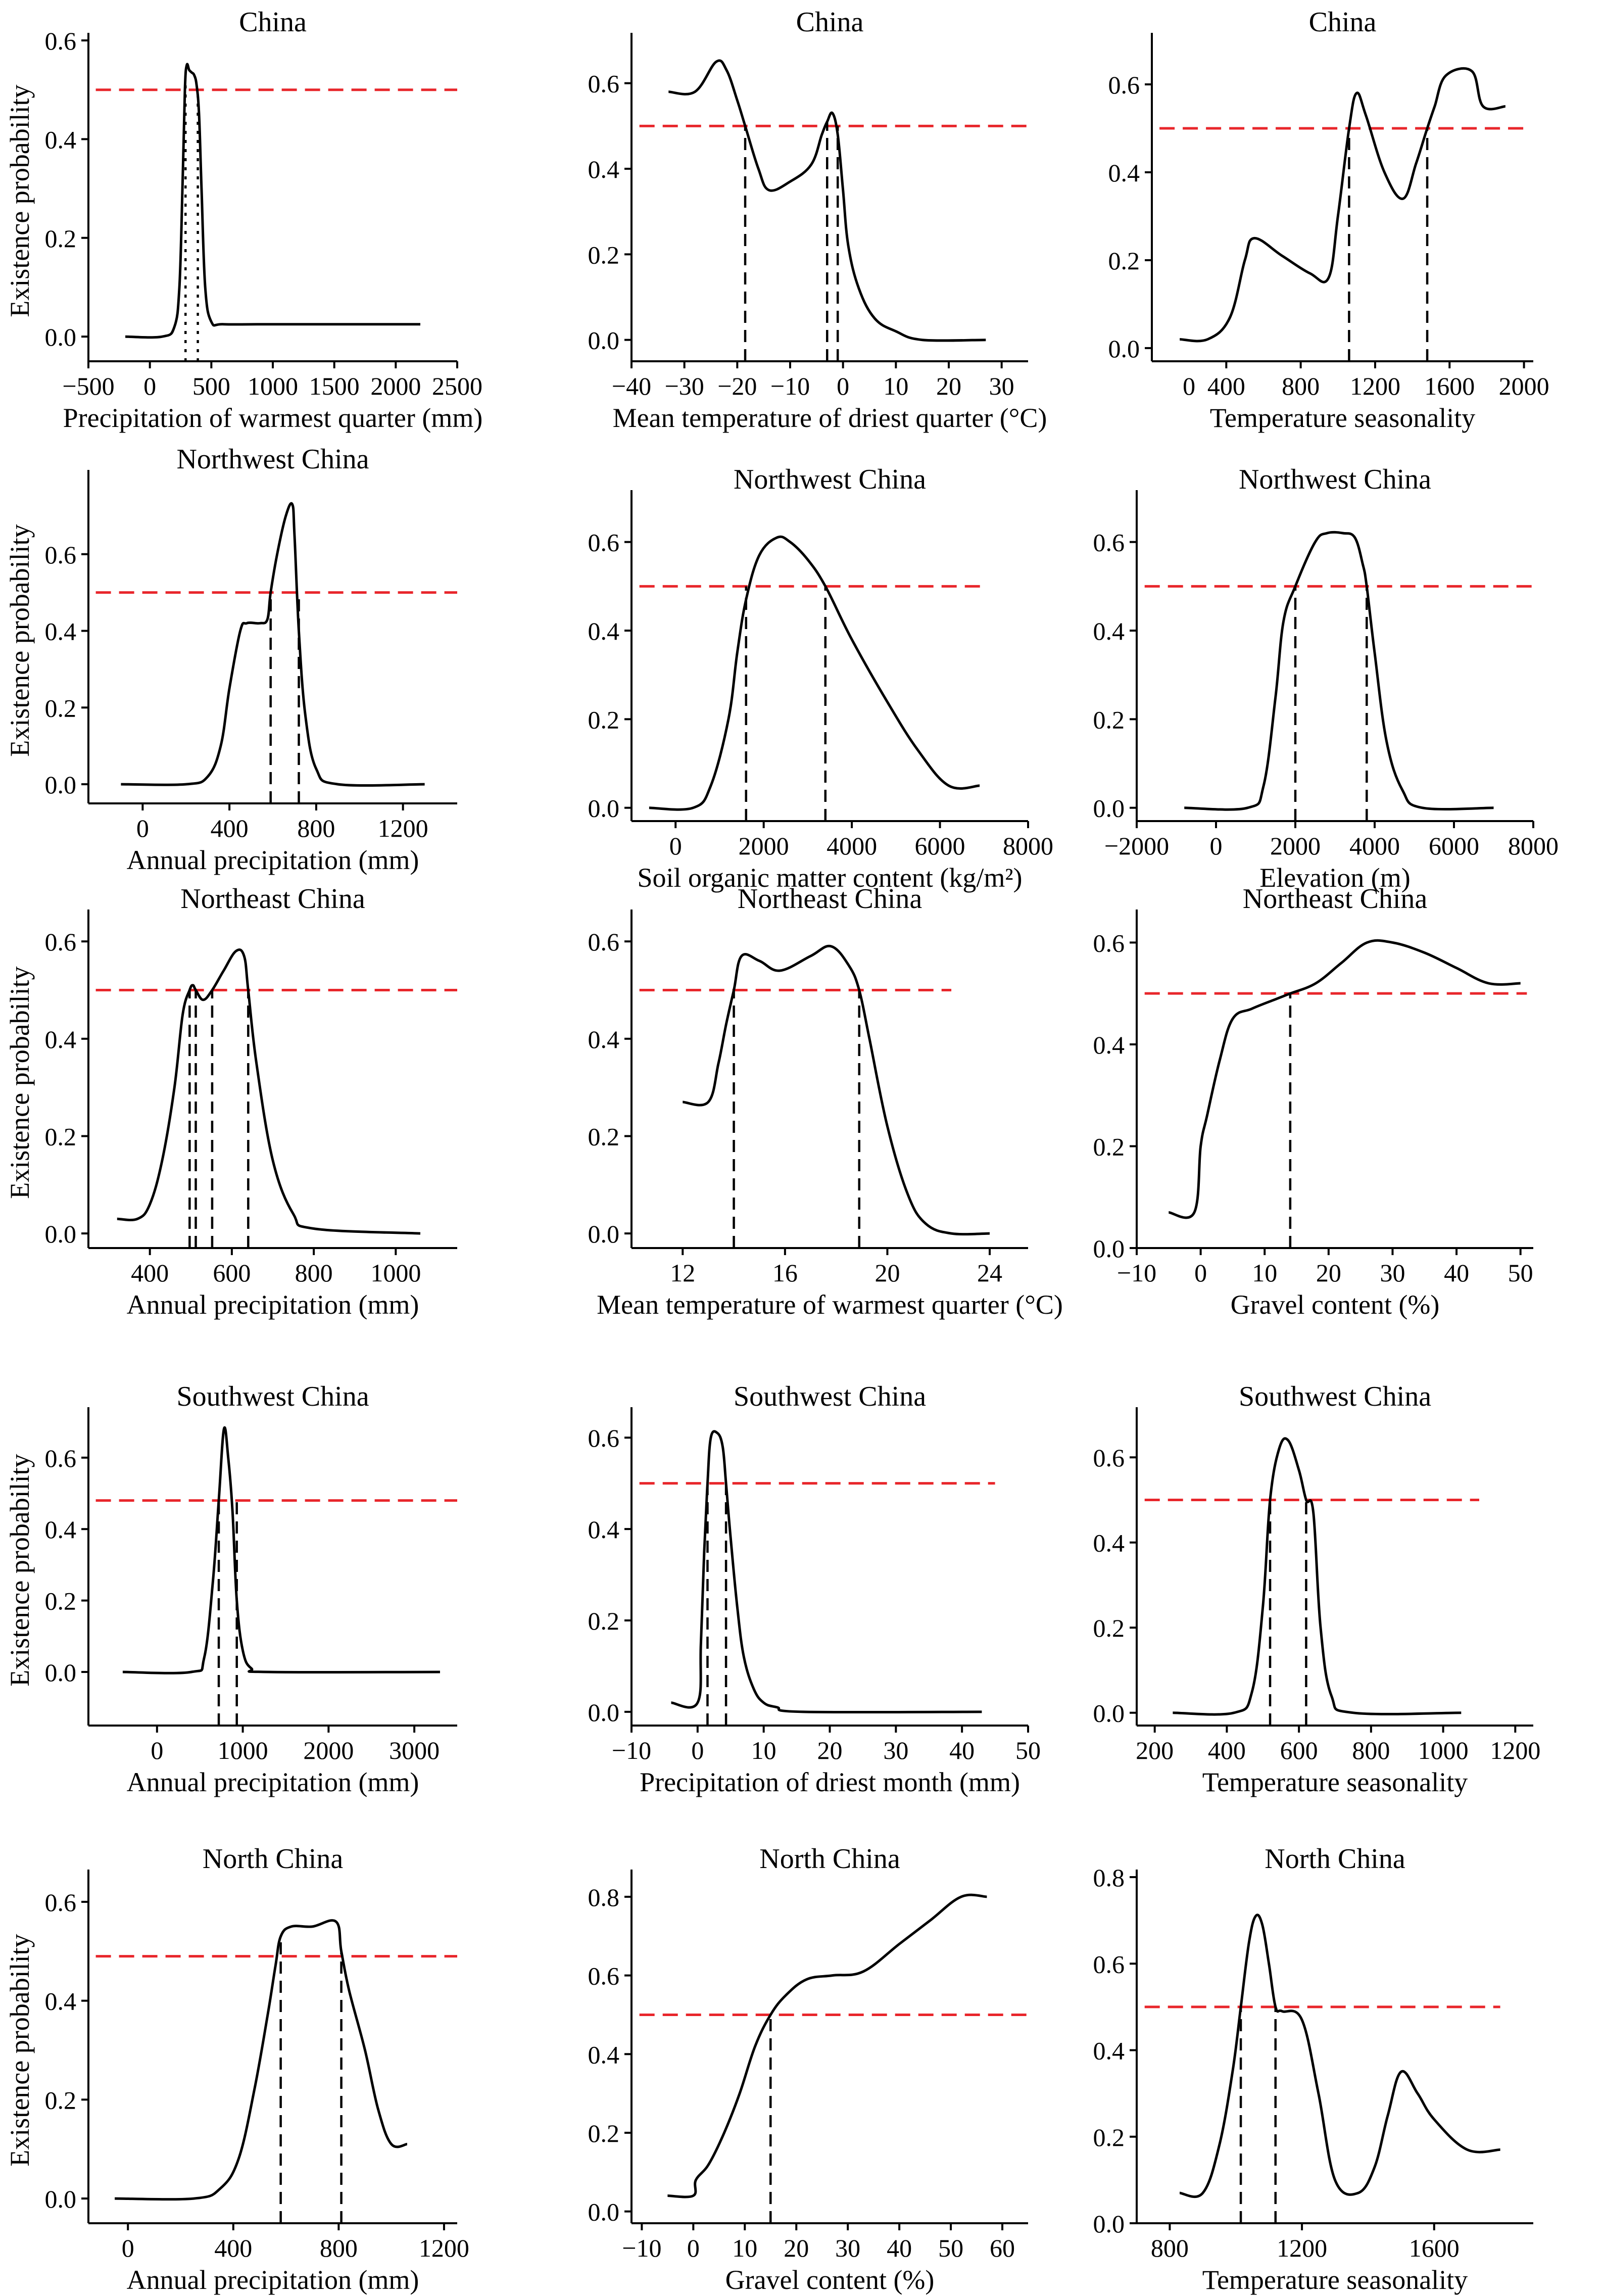  I want to click on x-axis-label: Precipitation of driest month (mm), so click(830, 1782).